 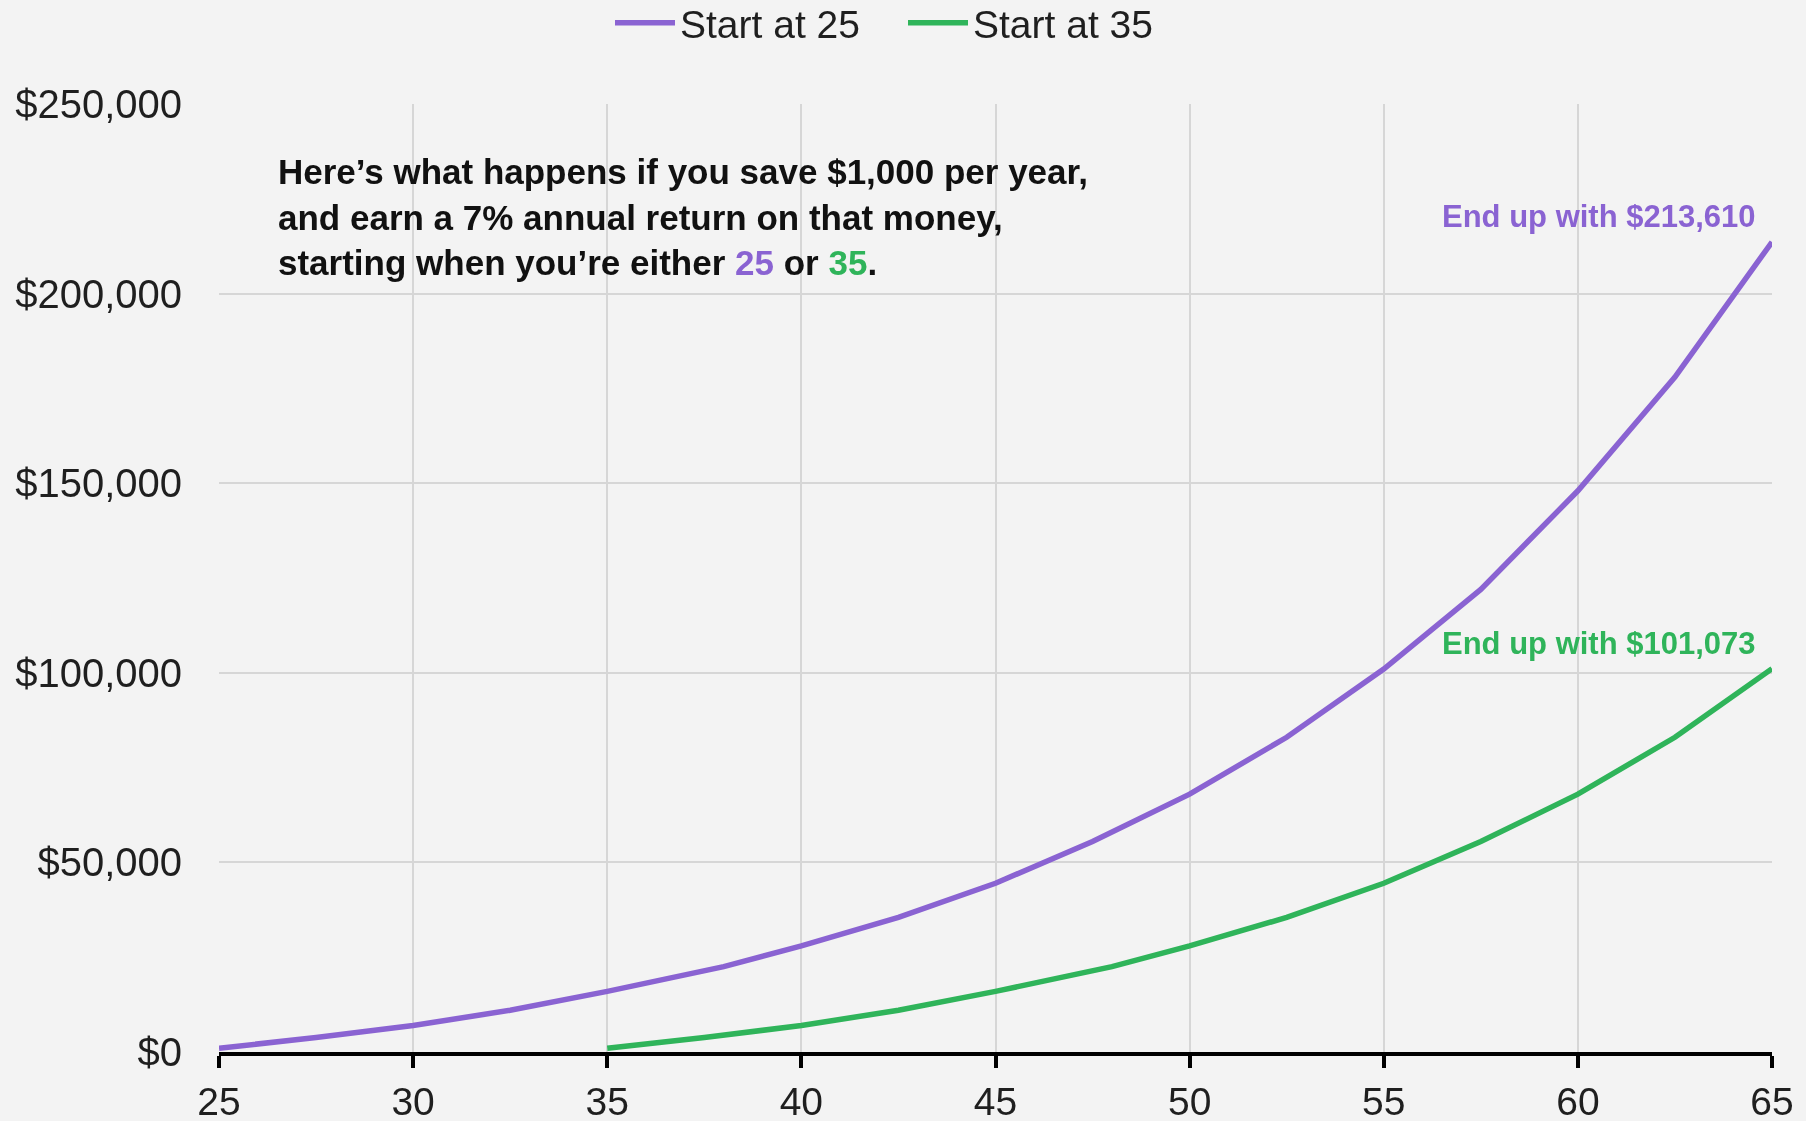 I want to click on annotation: End up with $213,610, so click(x=1599, y=216).